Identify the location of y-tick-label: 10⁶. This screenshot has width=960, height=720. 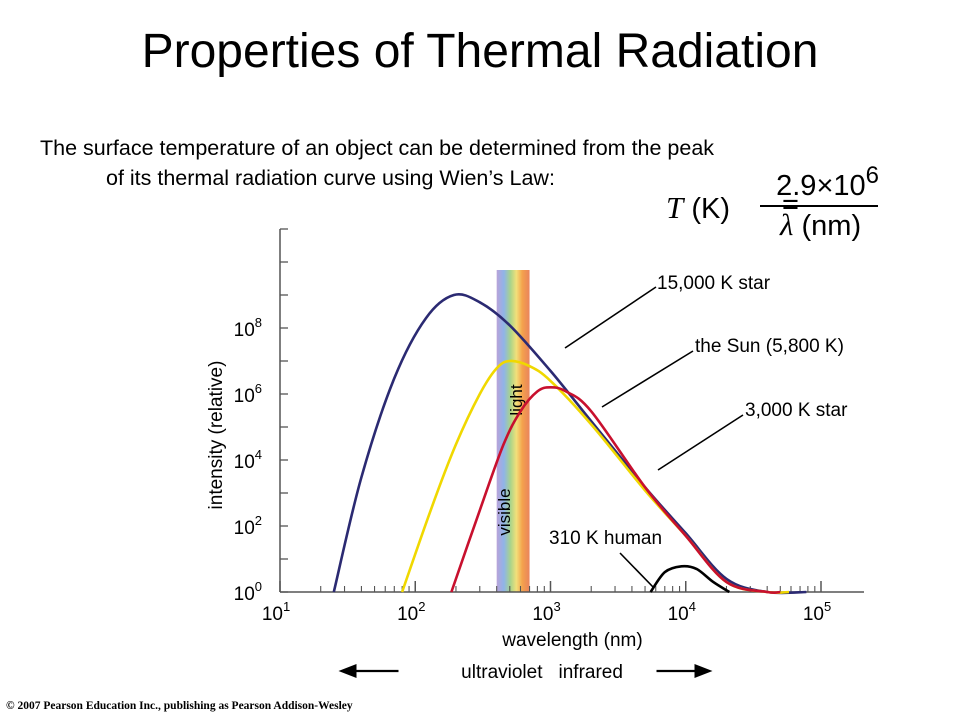
(248, 394).